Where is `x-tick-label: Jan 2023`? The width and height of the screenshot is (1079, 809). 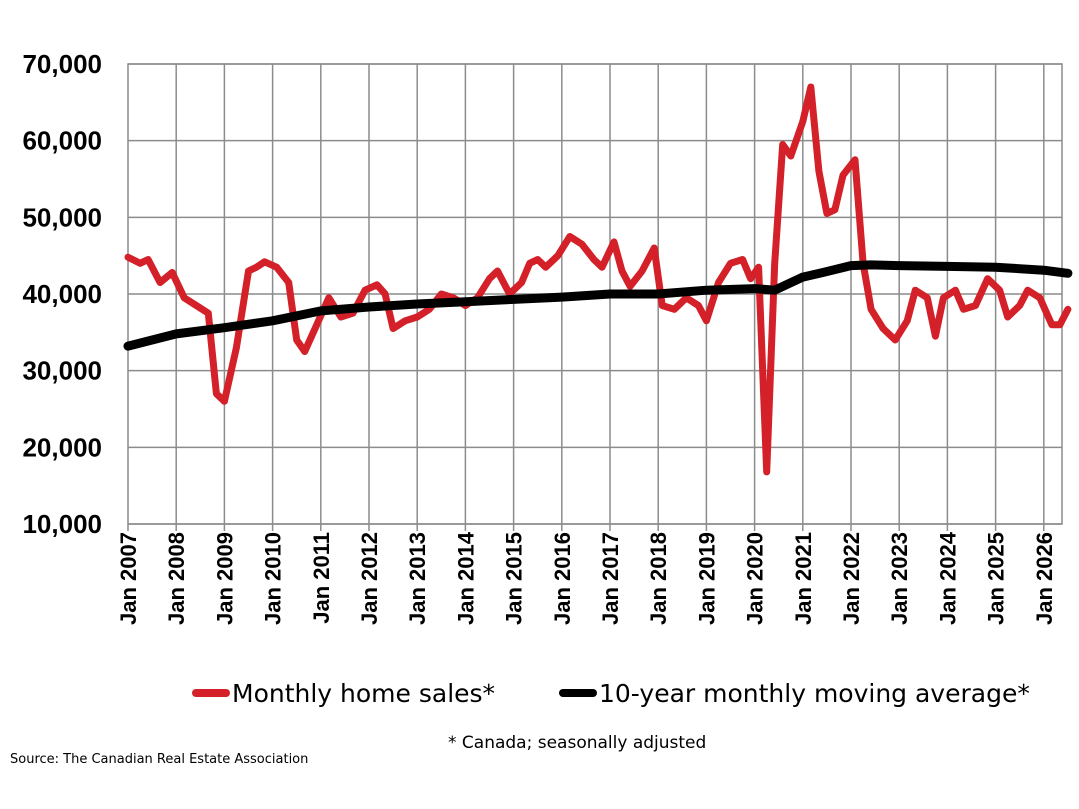 x-tick-label: Jan 2023 is located at coordinates (899, 578).